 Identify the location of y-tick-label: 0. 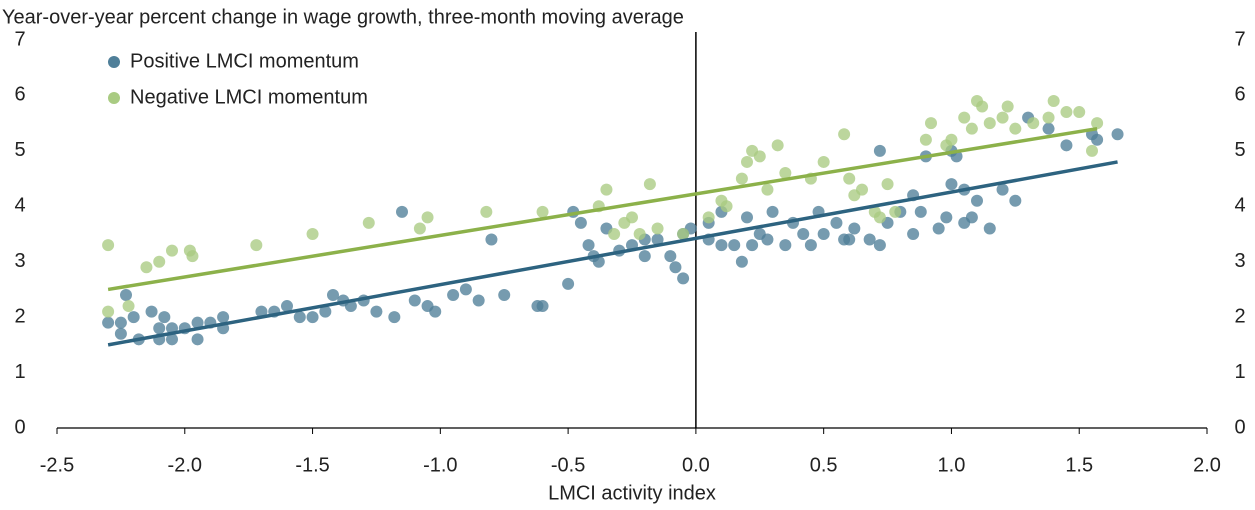
(19, 427).